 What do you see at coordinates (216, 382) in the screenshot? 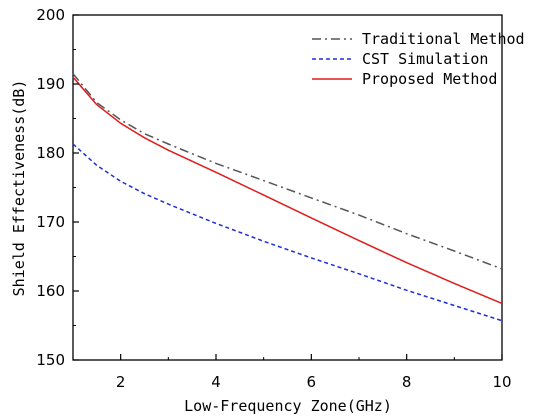
I see `x-tick-label: 4` at bounding box center [216, 382].